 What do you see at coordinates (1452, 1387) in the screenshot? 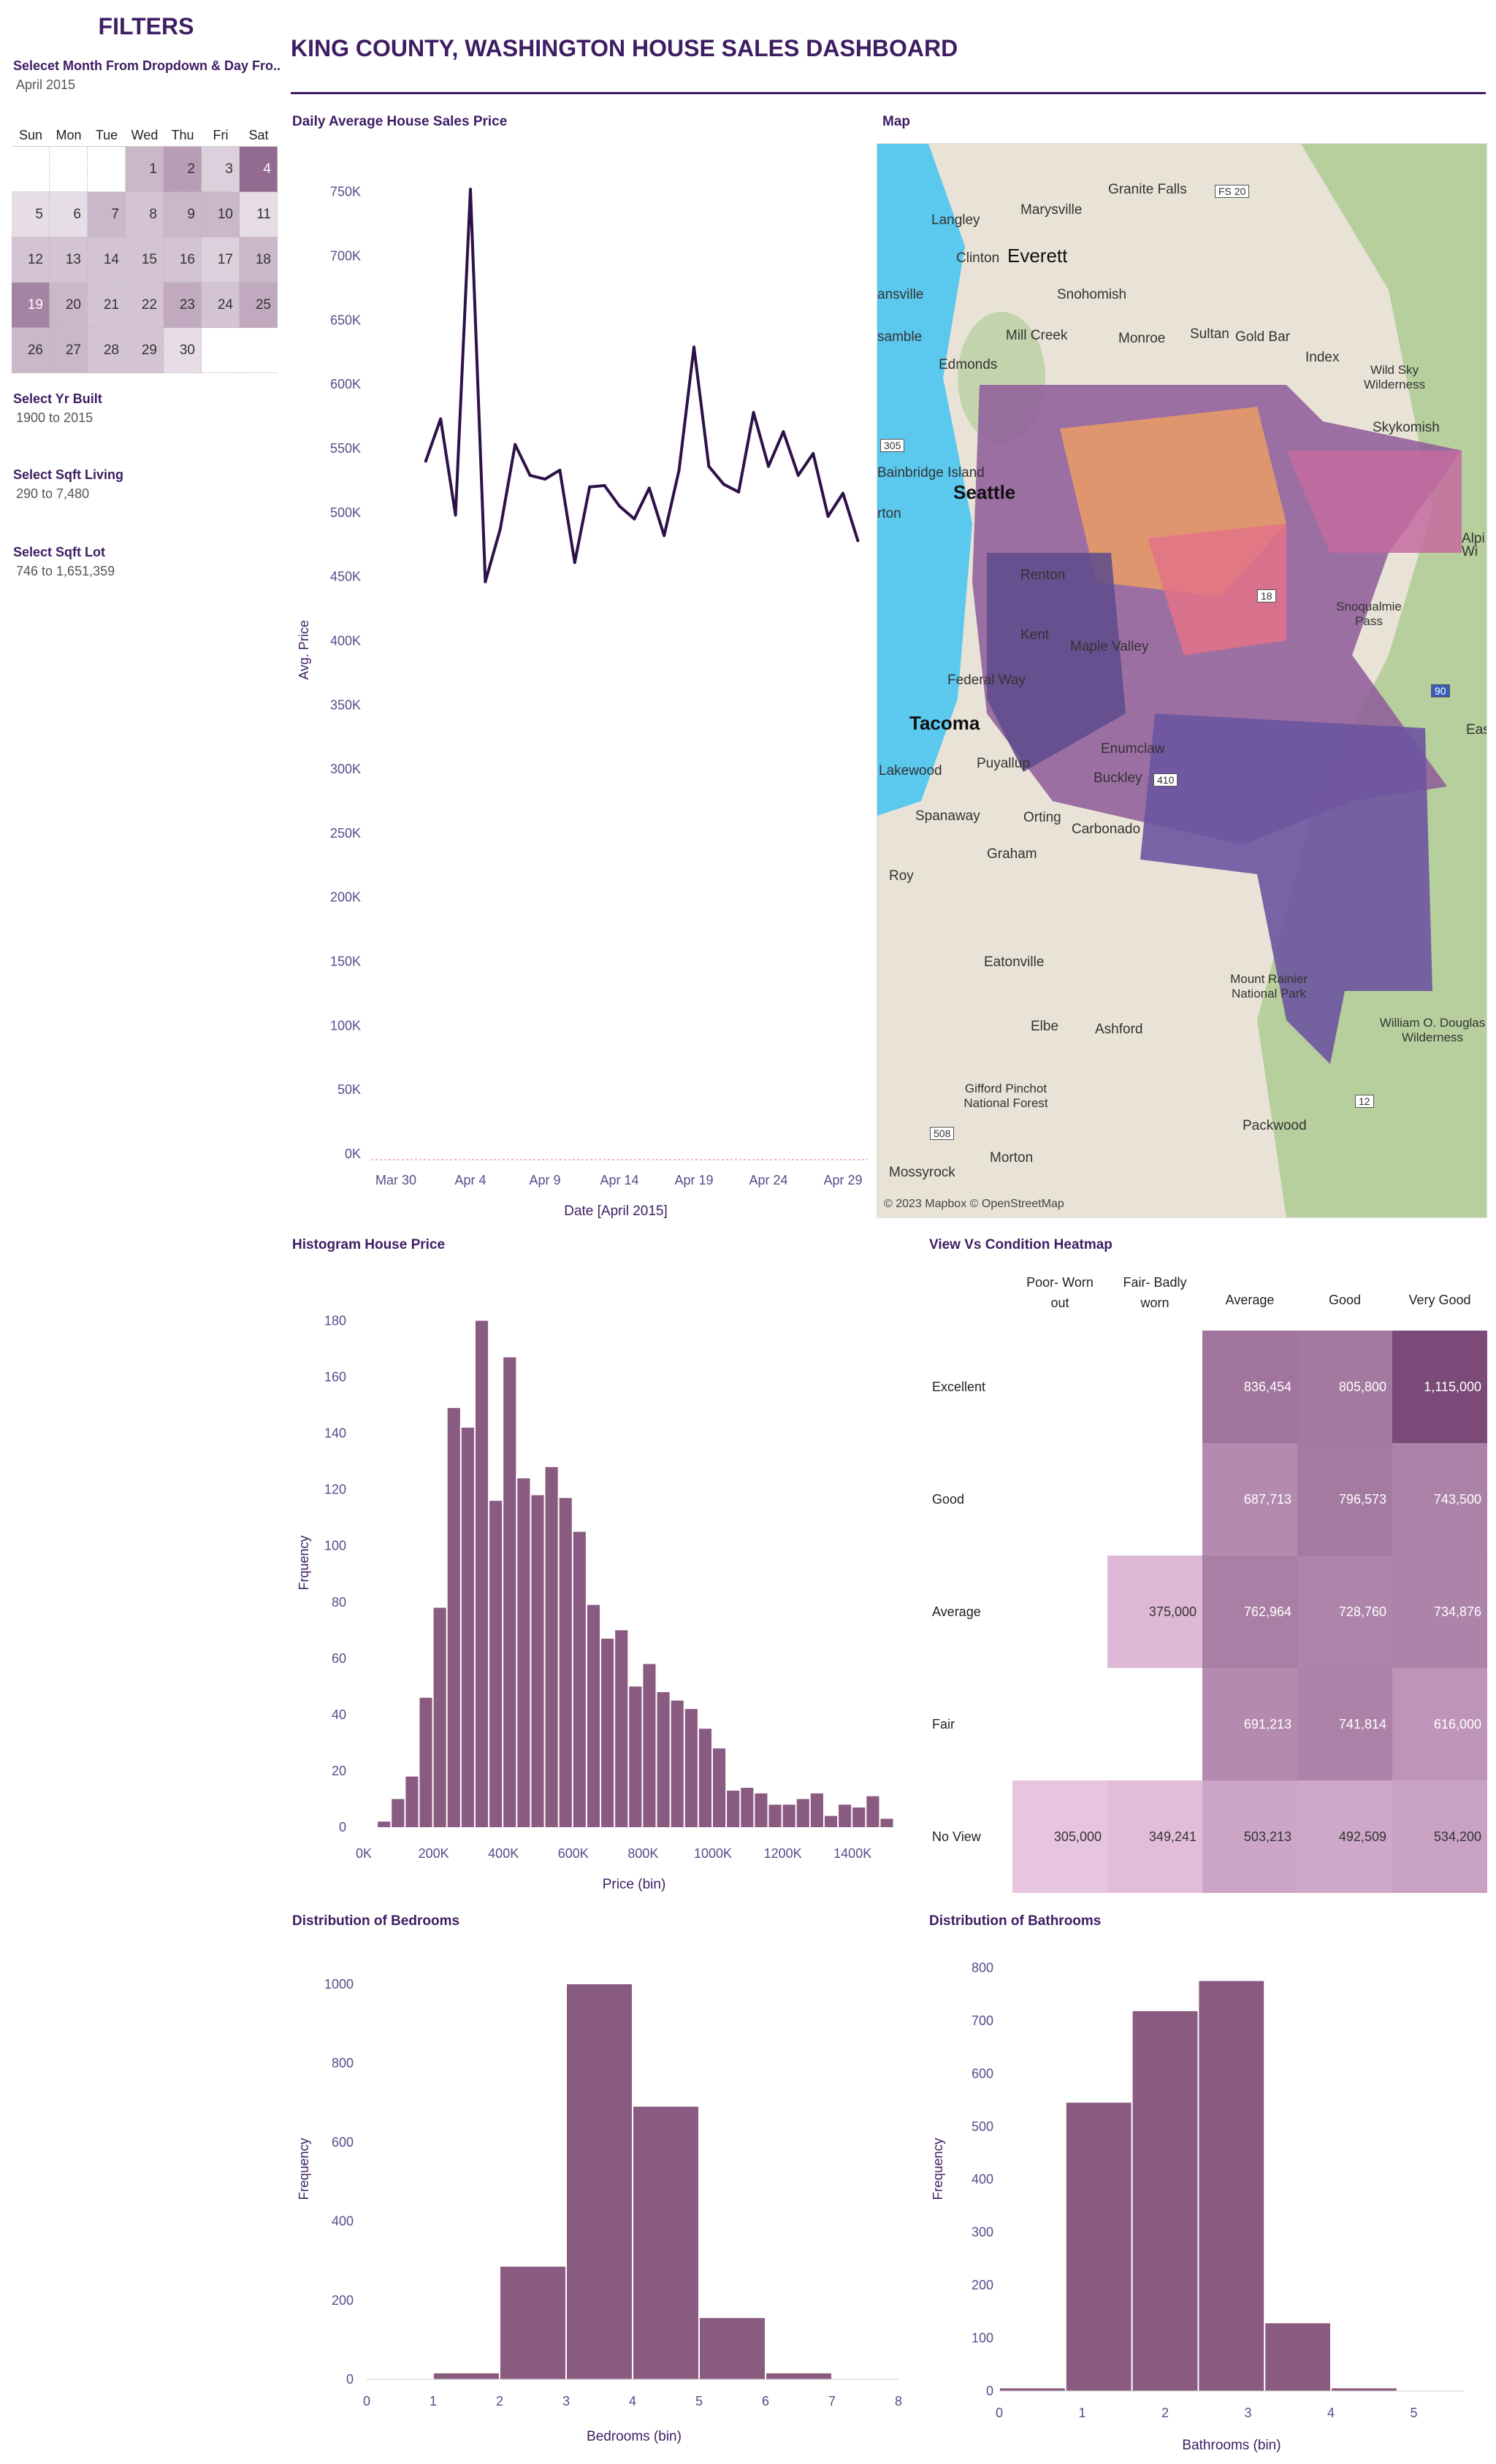
I see `heatmap-value: 1,115,000` at bounding box center [1452, 1387].